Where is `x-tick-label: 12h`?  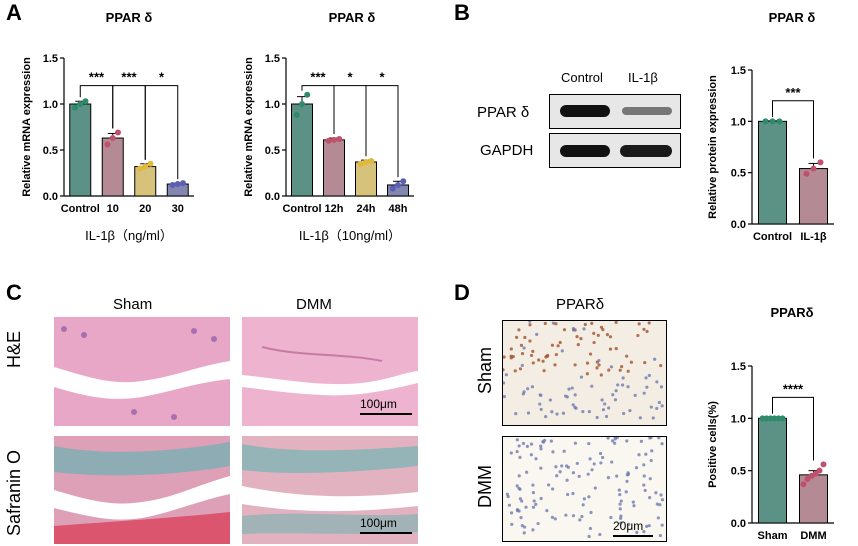 x-tick-label: 12h is located at coordinates (334, 209).